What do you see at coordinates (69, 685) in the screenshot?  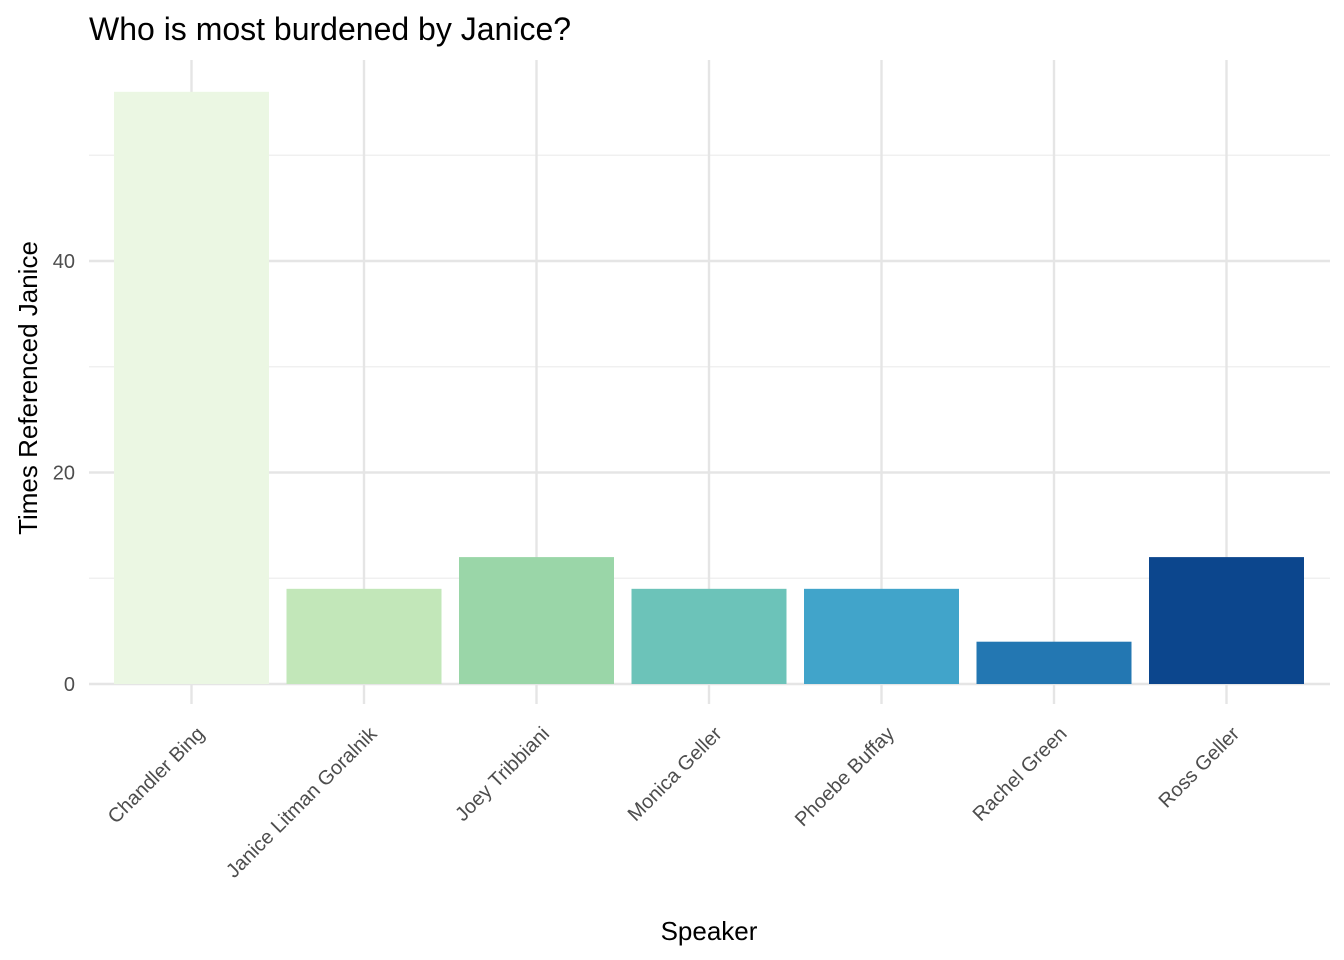 I see `y-tick-label: 0` at bounding box center [69, 685].